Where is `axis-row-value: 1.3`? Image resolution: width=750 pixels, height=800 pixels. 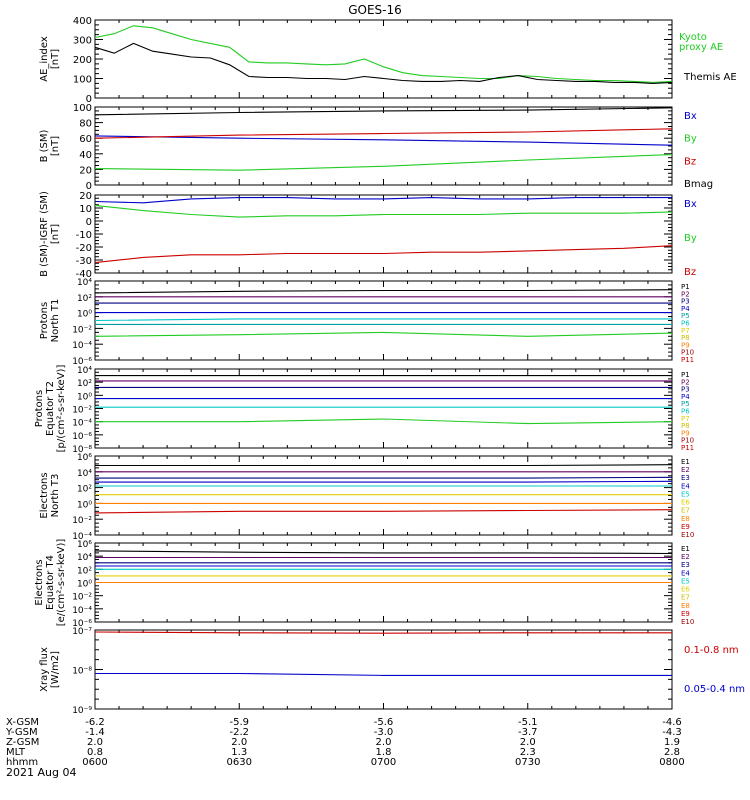
axis-row-value: 1.3 is located at coordinates (239, 752).